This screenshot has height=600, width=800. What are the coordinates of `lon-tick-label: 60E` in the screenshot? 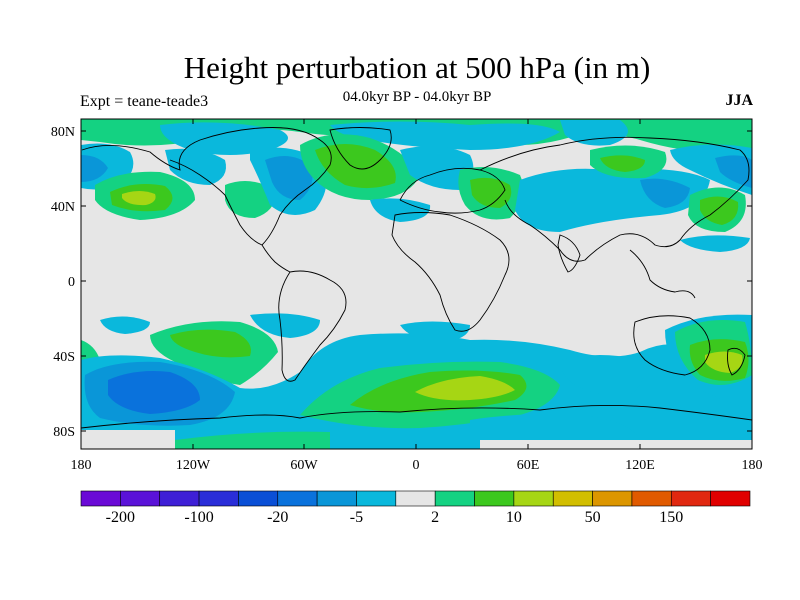 It's located at (528, 465).